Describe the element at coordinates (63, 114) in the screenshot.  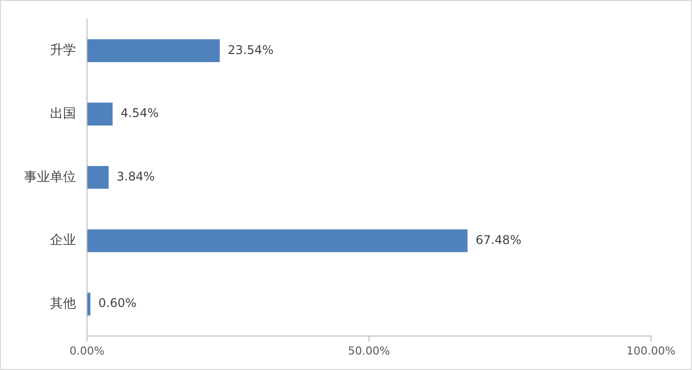
I see `y-tick-label: 出国` at that location.